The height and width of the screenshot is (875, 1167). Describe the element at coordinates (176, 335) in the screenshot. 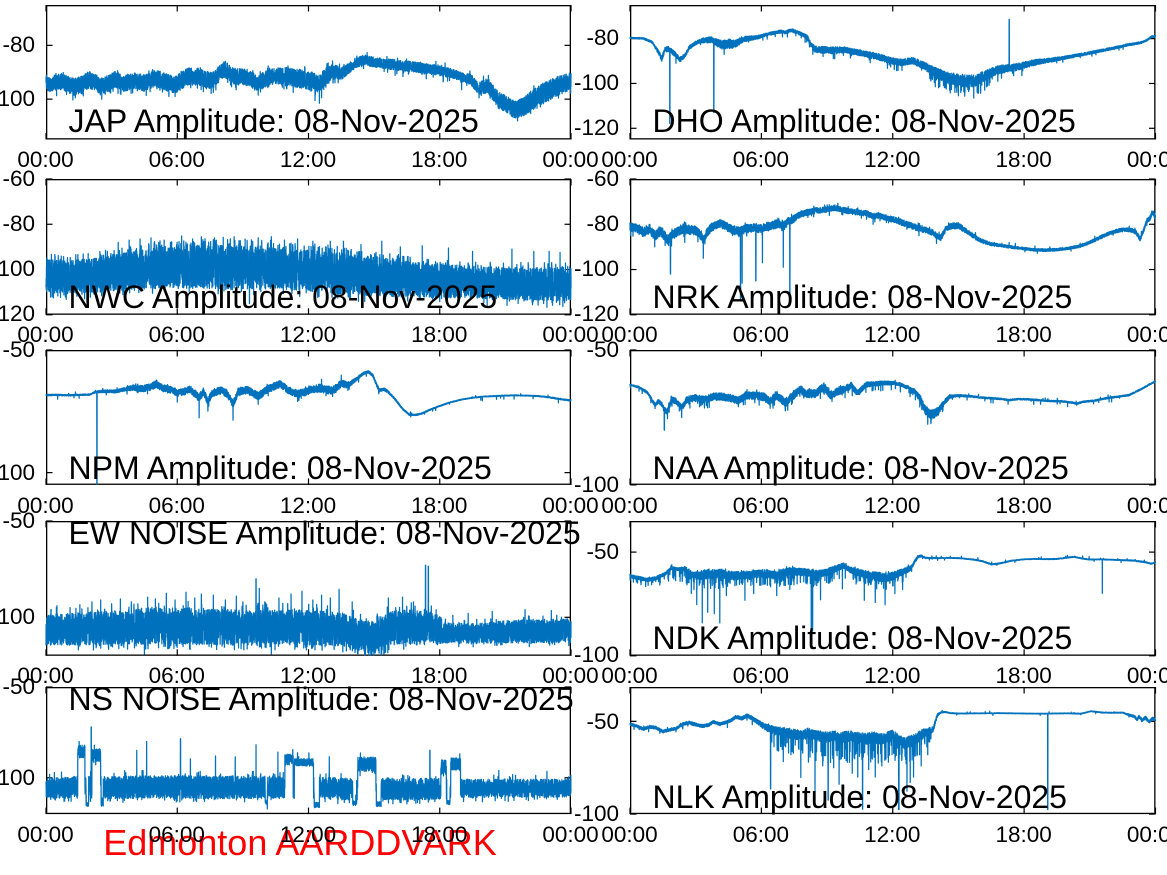

I see `xtick-label-nwc-1: 06:00` at that location.